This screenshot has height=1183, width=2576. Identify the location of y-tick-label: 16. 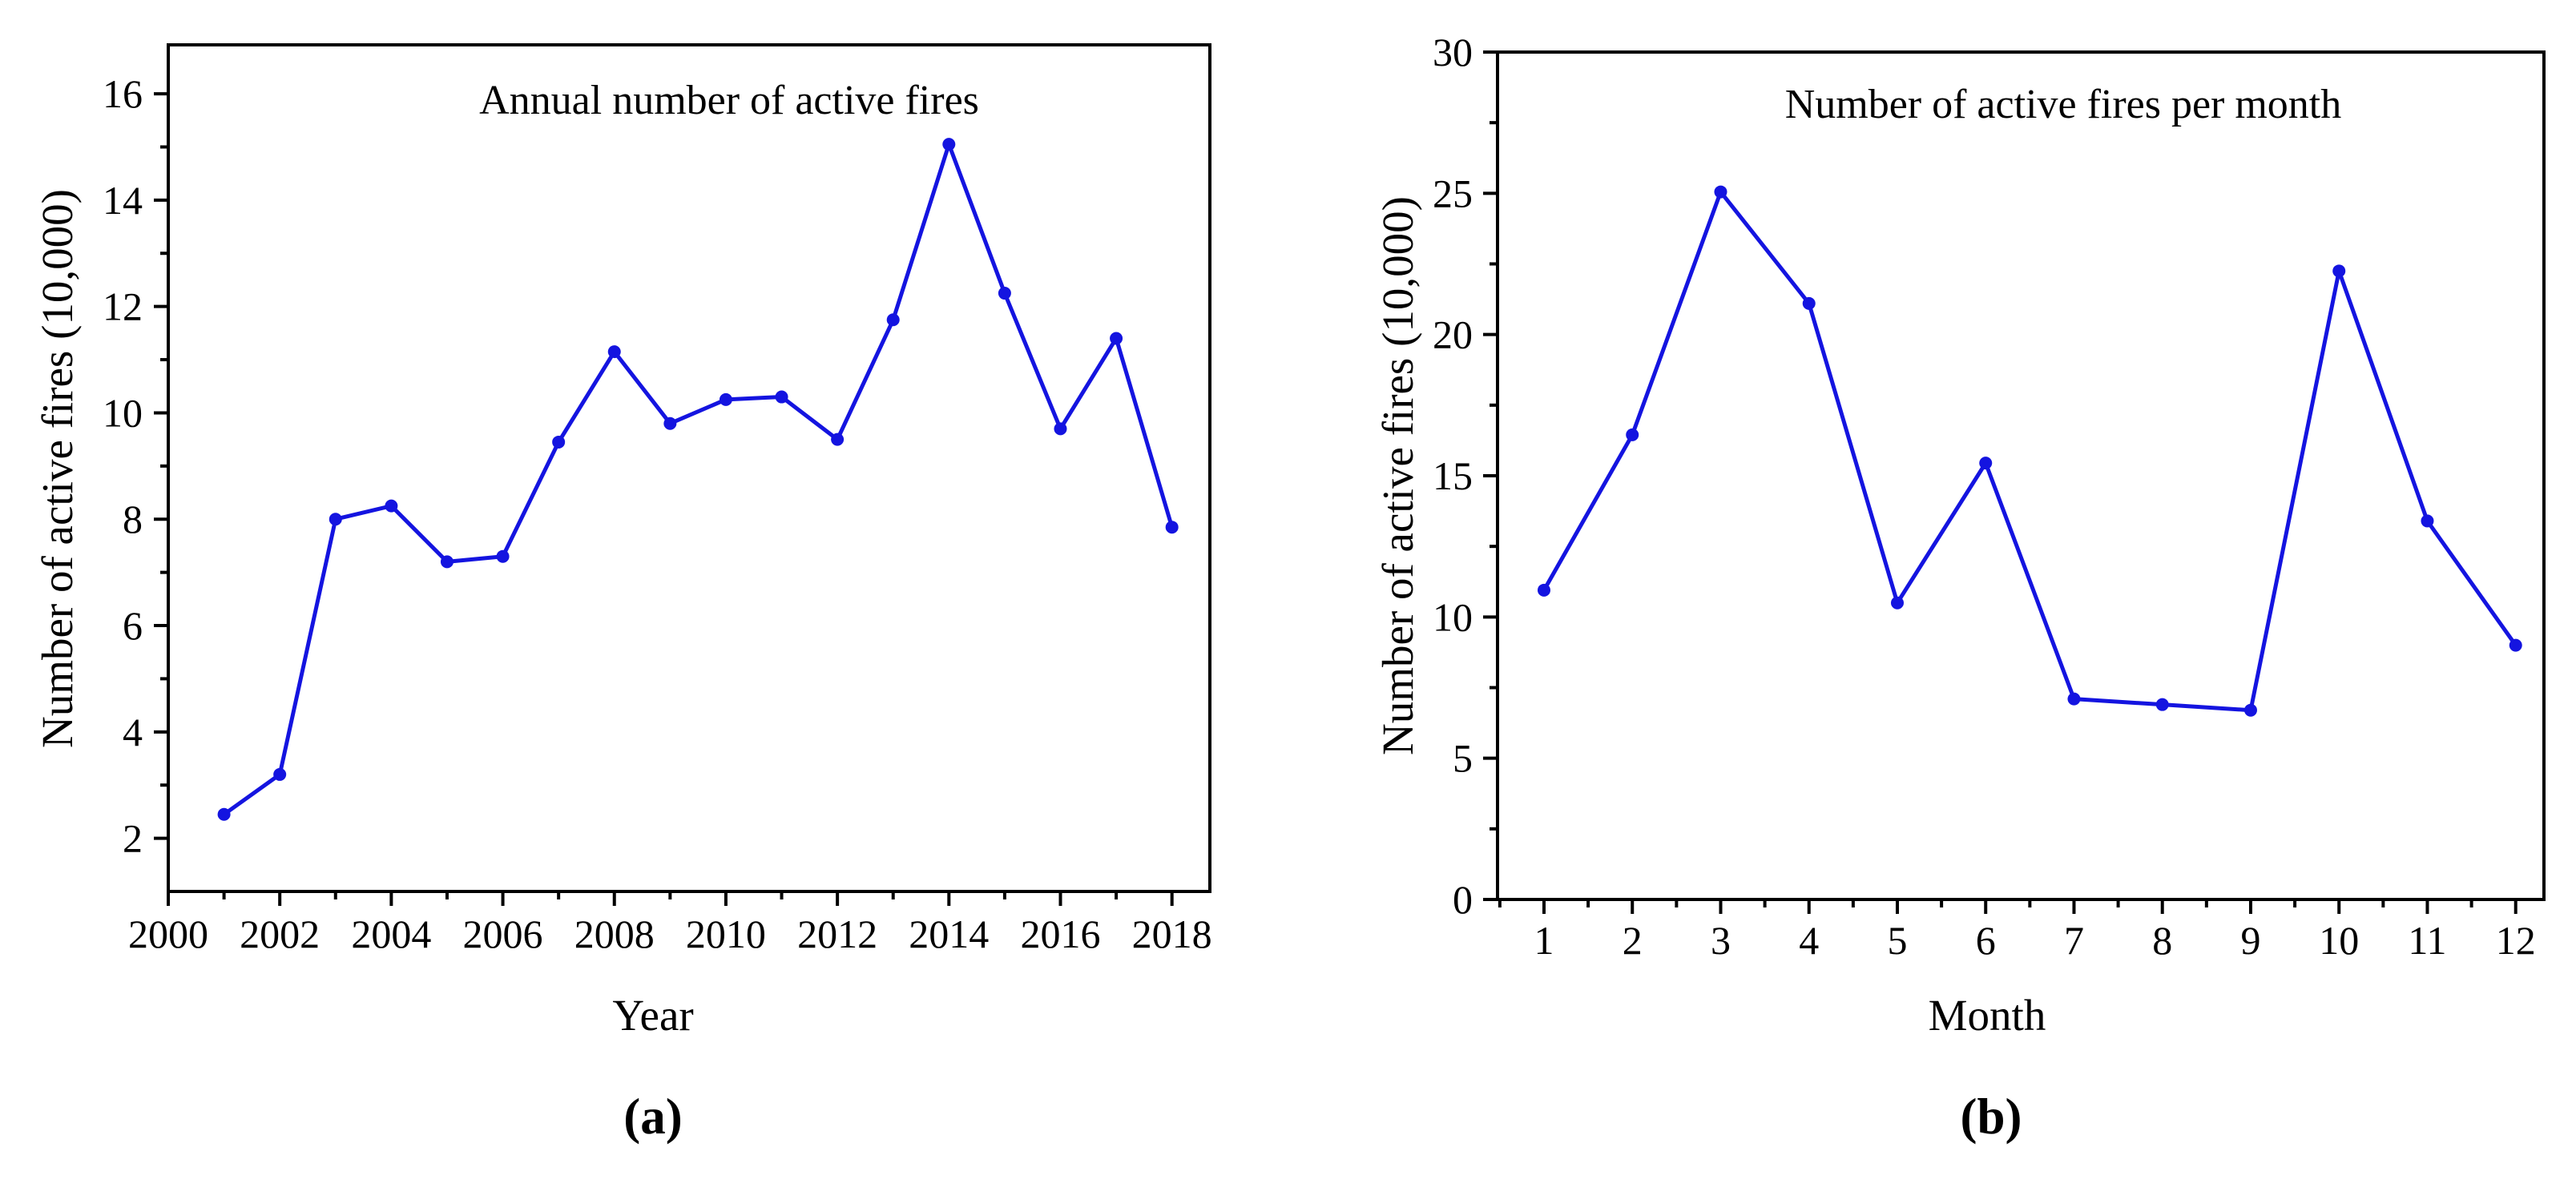
(123, 93).